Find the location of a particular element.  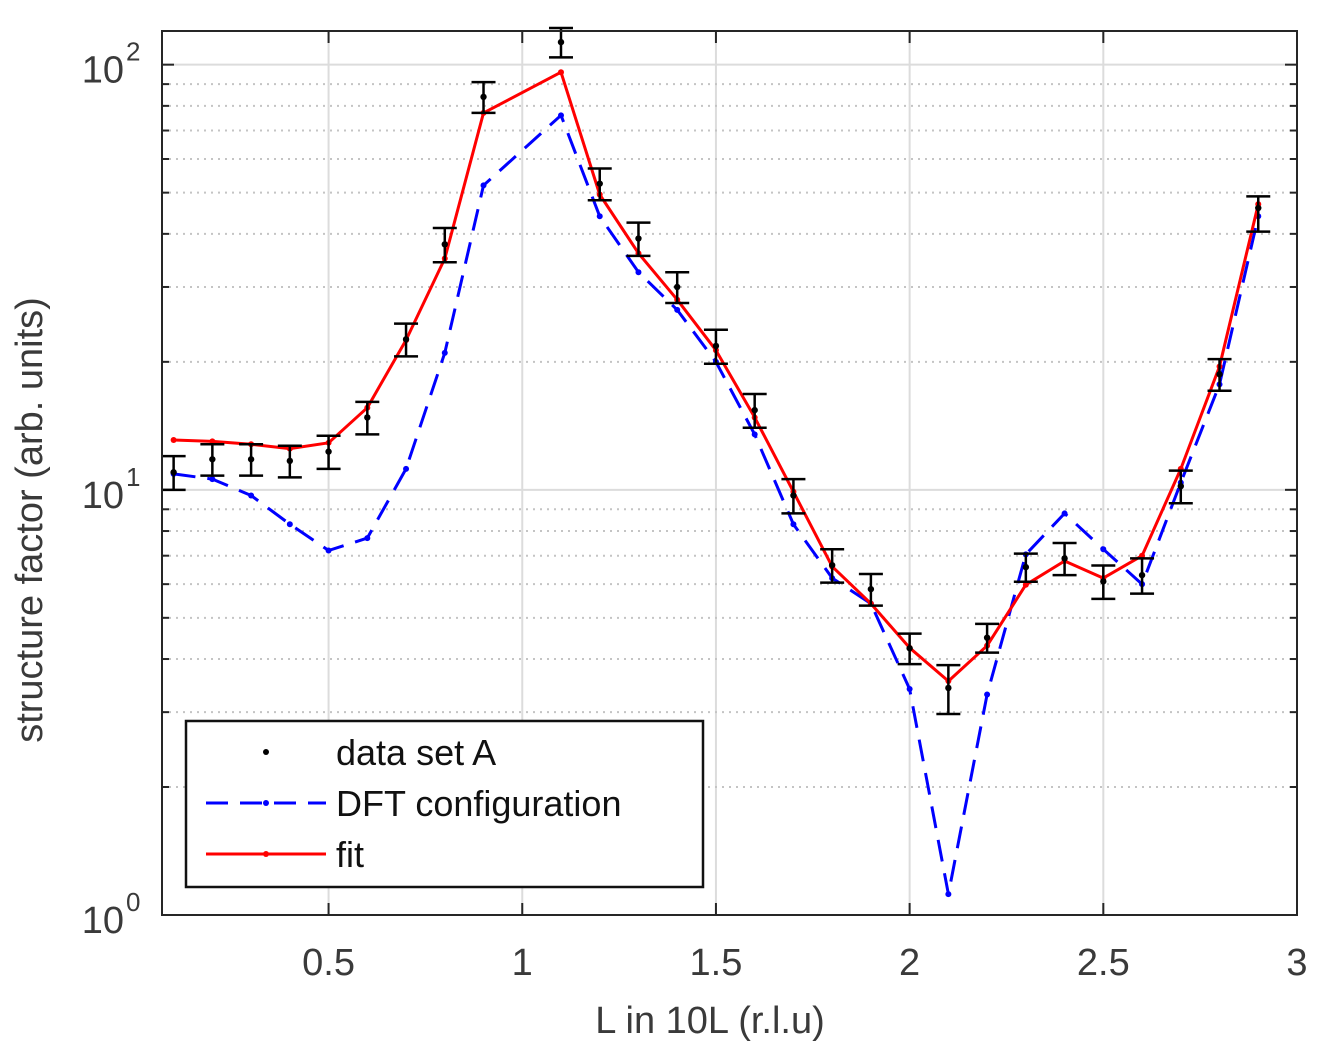

legend-entry-data-set-a: data set A is located at coordinates (379, 752).